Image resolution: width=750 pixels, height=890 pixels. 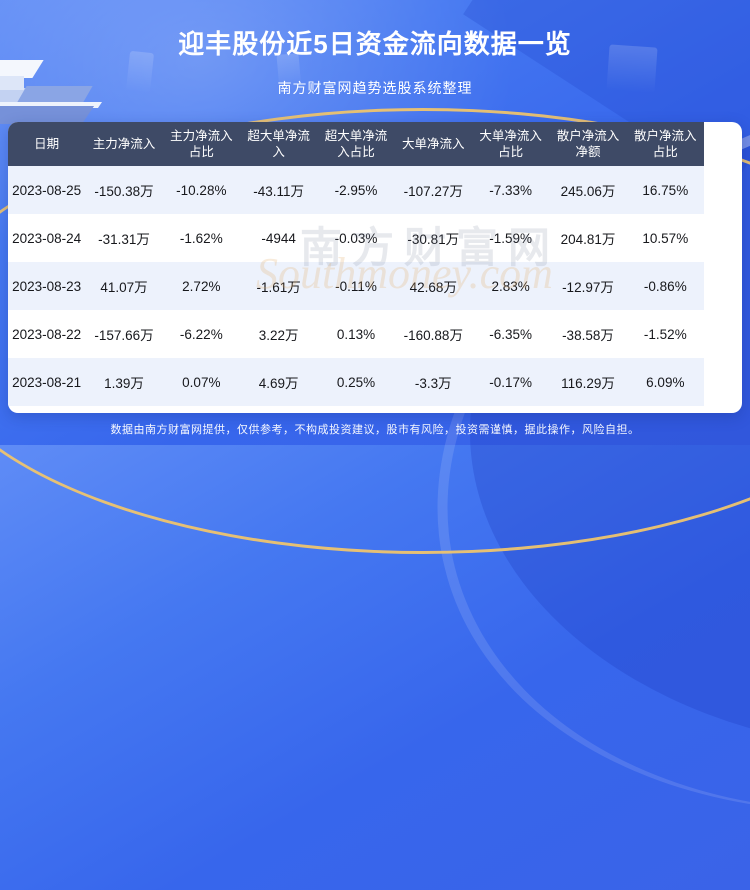 I want to click on col-header-large-net-inflow: 大单净流入, so click(x=433, y=144).